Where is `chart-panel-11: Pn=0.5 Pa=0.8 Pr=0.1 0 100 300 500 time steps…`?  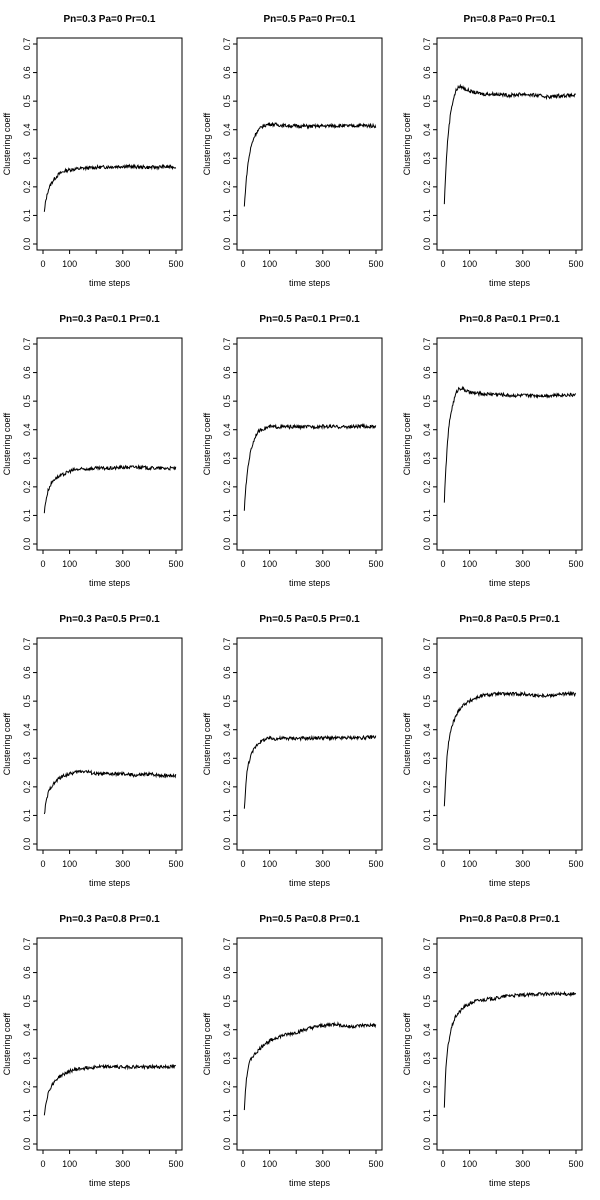 chart-panel-11: Pn=0.5 Pa=0.8 Pr=0.1 0 100 300 500 time steps… is located at coordinates (293, 1051).